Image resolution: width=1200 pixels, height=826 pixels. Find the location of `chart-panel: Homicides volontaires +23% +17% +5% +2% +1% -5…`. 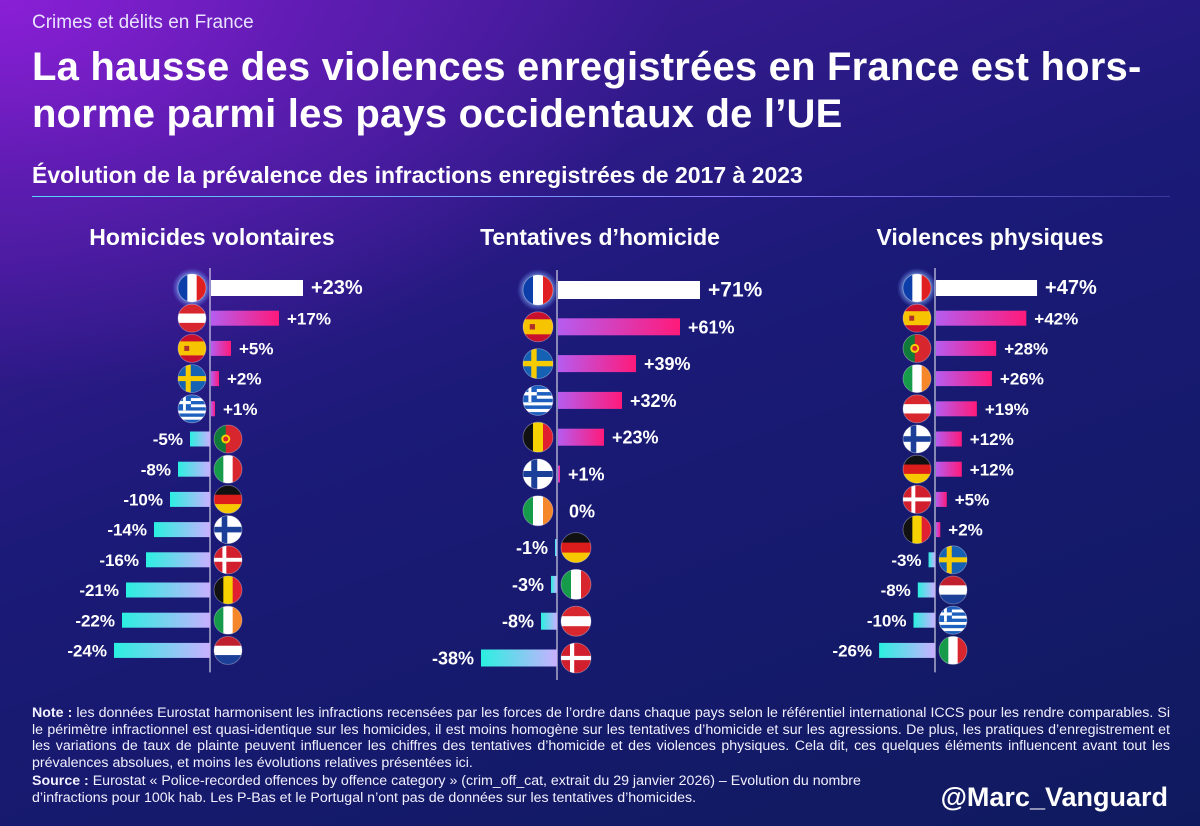

chart-panel: Homicides volontaires +23% +17% +5% +2% +1% -5… is located at coordinates (215, 448).